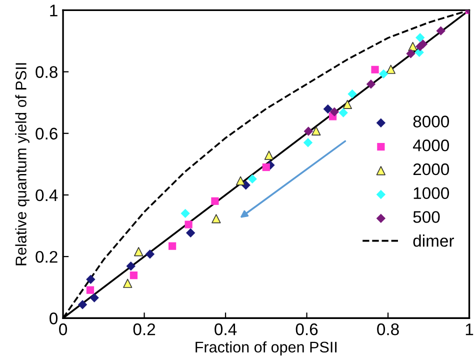  What do you see at coordinates (63, 329) in the screenshot?
I see `x-tick-label: 0` at bounding box center [63, 329].